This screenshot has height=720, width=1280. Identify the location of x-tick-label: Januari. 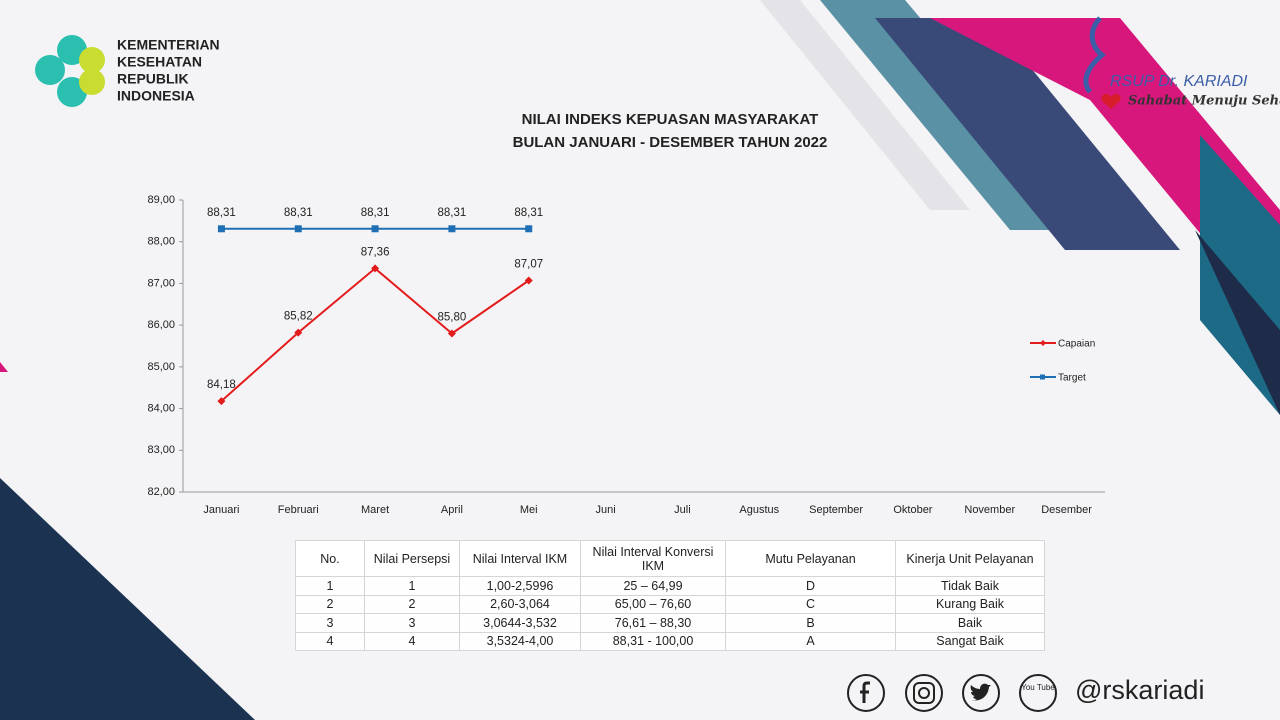
(221, 510).